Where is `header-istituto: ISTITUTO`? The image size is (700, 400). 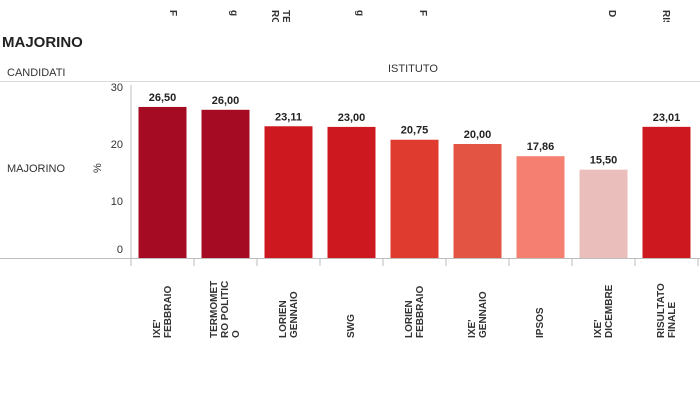
header-istituto: ISTITUTO is located at coordinates (413, 69).